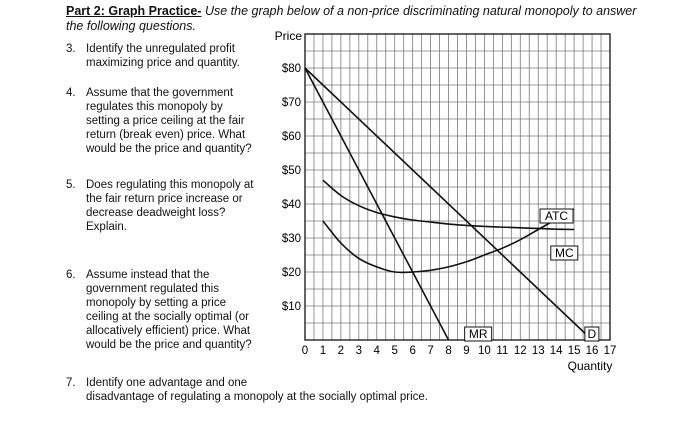  Describe the element at coordinates (502, 351) in the screenshot. I see `x-tick-label: 11` at that location.